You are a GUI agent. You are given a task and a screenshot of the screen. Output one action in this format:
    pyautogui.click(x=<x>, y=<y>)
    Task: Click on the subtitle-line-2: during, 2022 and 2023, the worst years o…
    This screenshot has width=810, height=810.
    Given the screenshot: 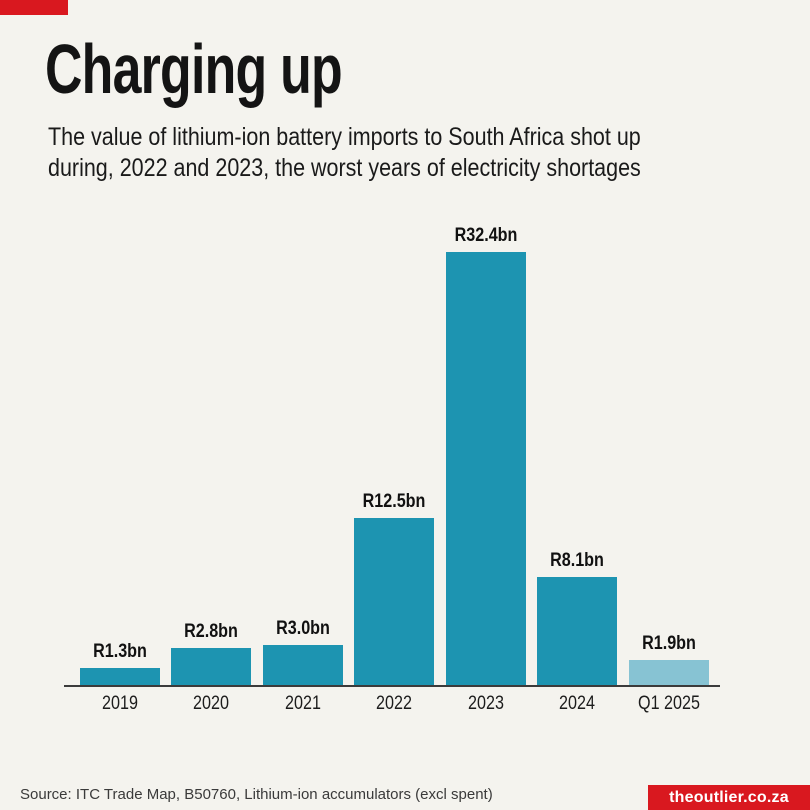 What is the action you would take?
    pyautogui.click(x=344, y=168)
    